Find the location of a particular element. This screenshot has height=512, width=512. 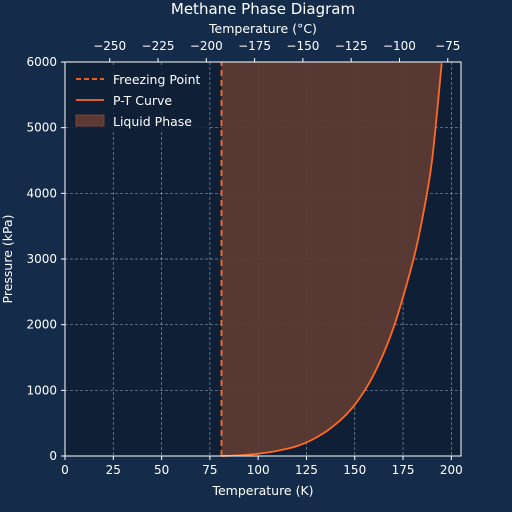

secondary-x-axis-ticks: −250 −225 −200 −175 −150 −125 −100 −75 is located at coordinates (276, 50).